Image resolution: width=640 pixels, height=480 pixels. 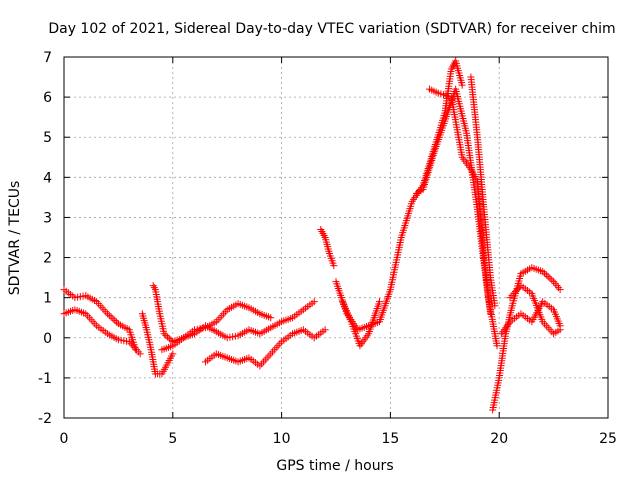 I want to click on y-tick-label: 1, so click(x=47, y=299).